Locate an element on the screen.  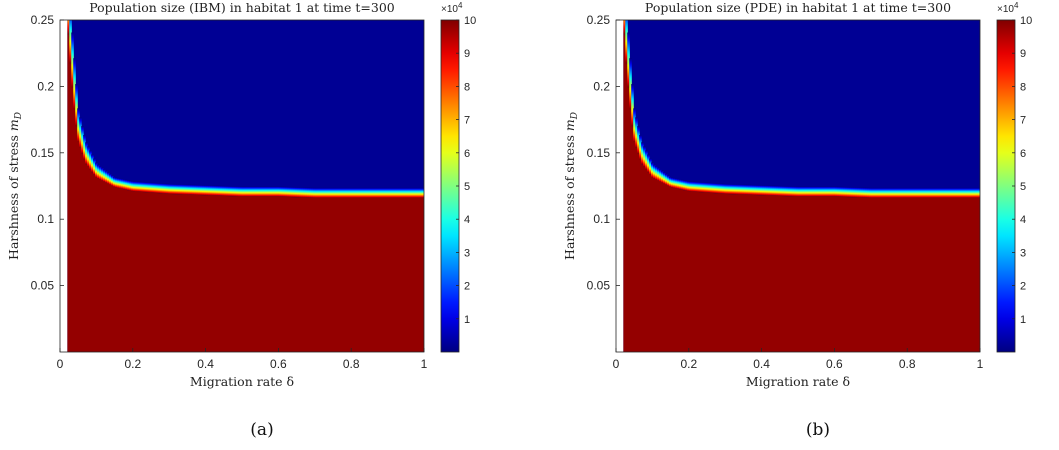
colorbar-multiplier: ×10⁴ is located at coordinates (452, 8).